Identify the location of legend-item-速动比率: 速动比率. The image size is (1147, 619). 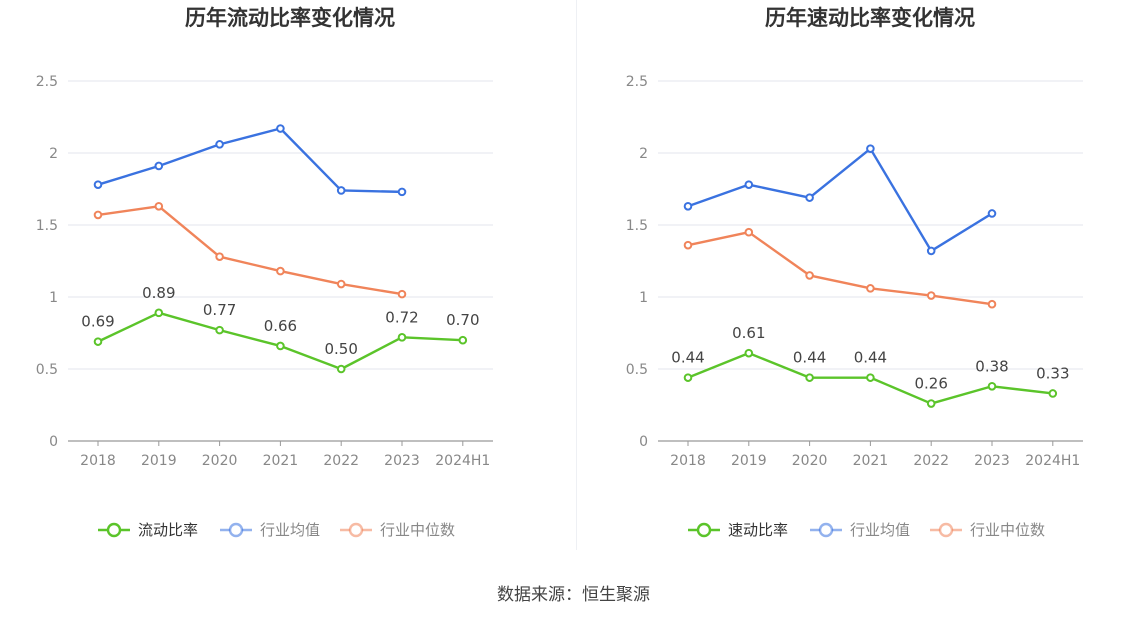
(758, 530).